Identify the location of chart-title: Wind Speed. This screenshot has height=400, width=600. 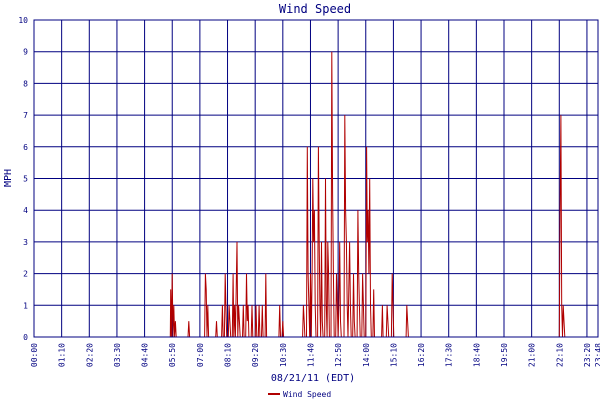
(315, 9).